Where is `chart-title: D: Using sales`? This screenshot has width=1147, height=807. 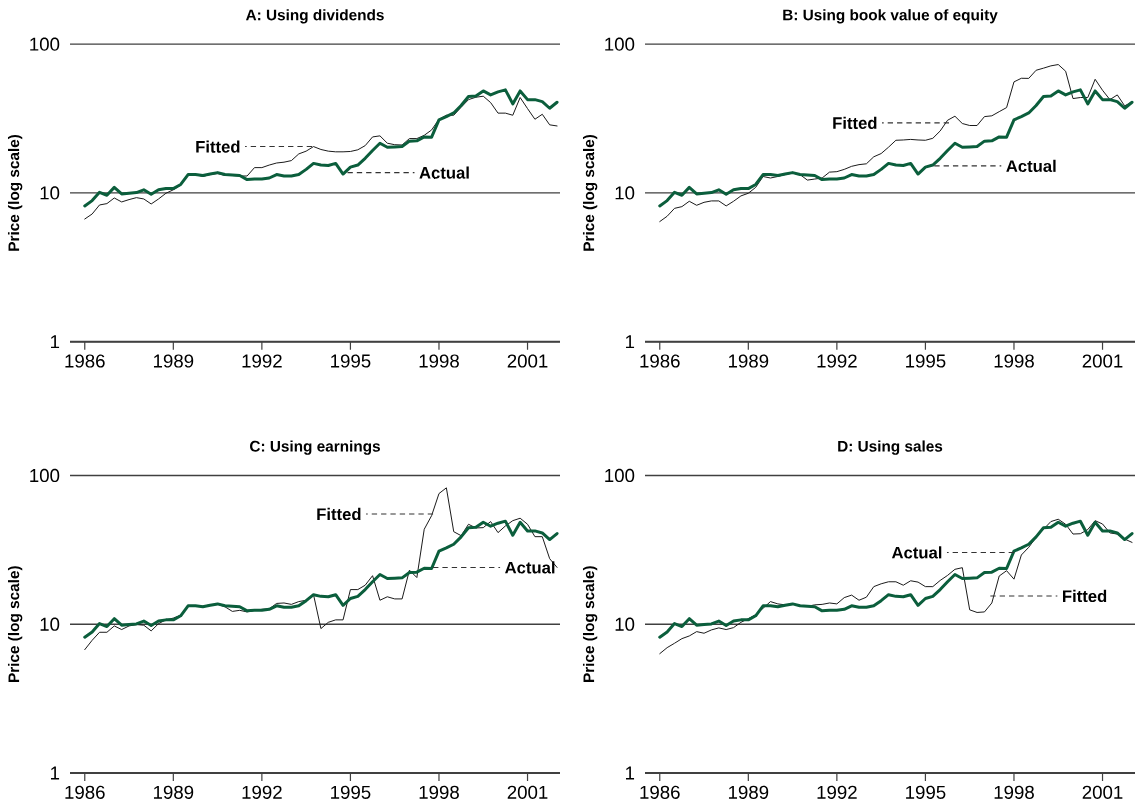
chart-title: D: Using sales is located at coordinates (890, 447).